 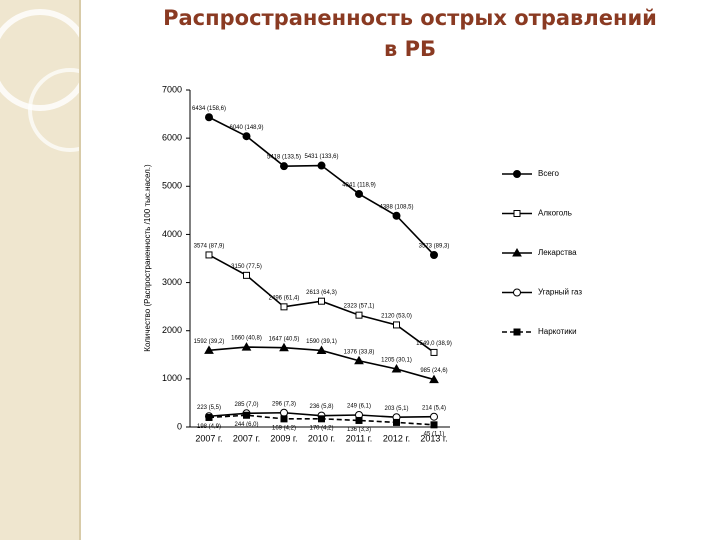 I want to click on value-label: 1549,0 (38,9), so click(x=434, y=344).